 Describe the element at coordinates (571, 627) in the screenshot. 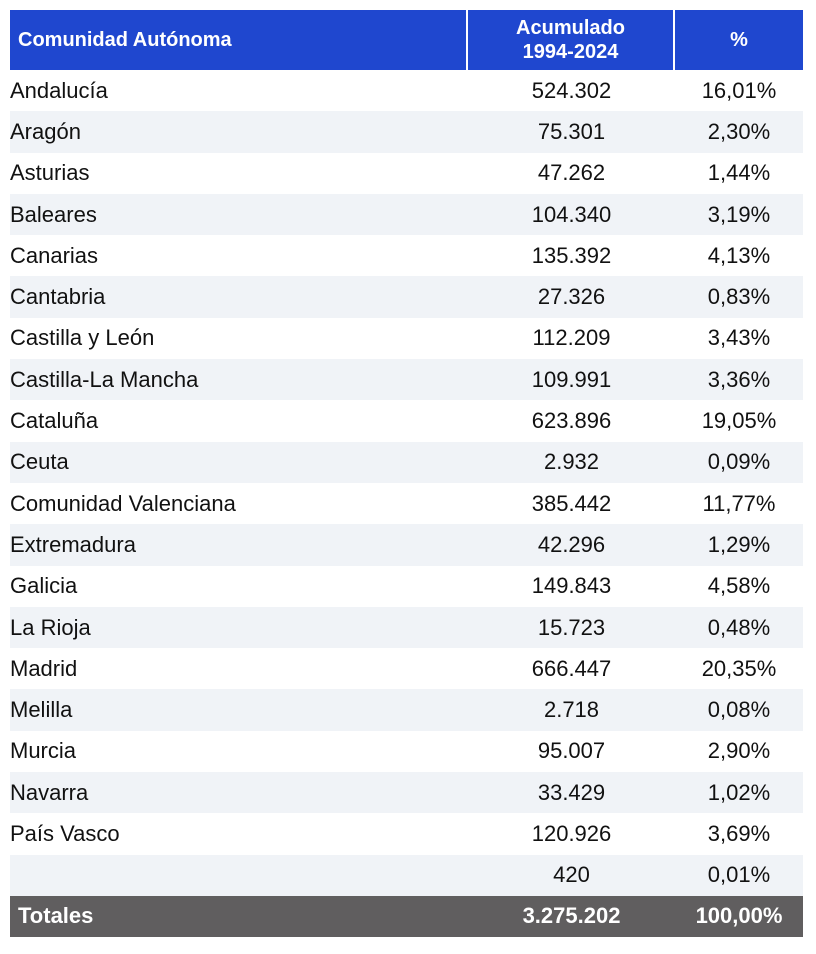

I see `row-value: 15.723` at that location.